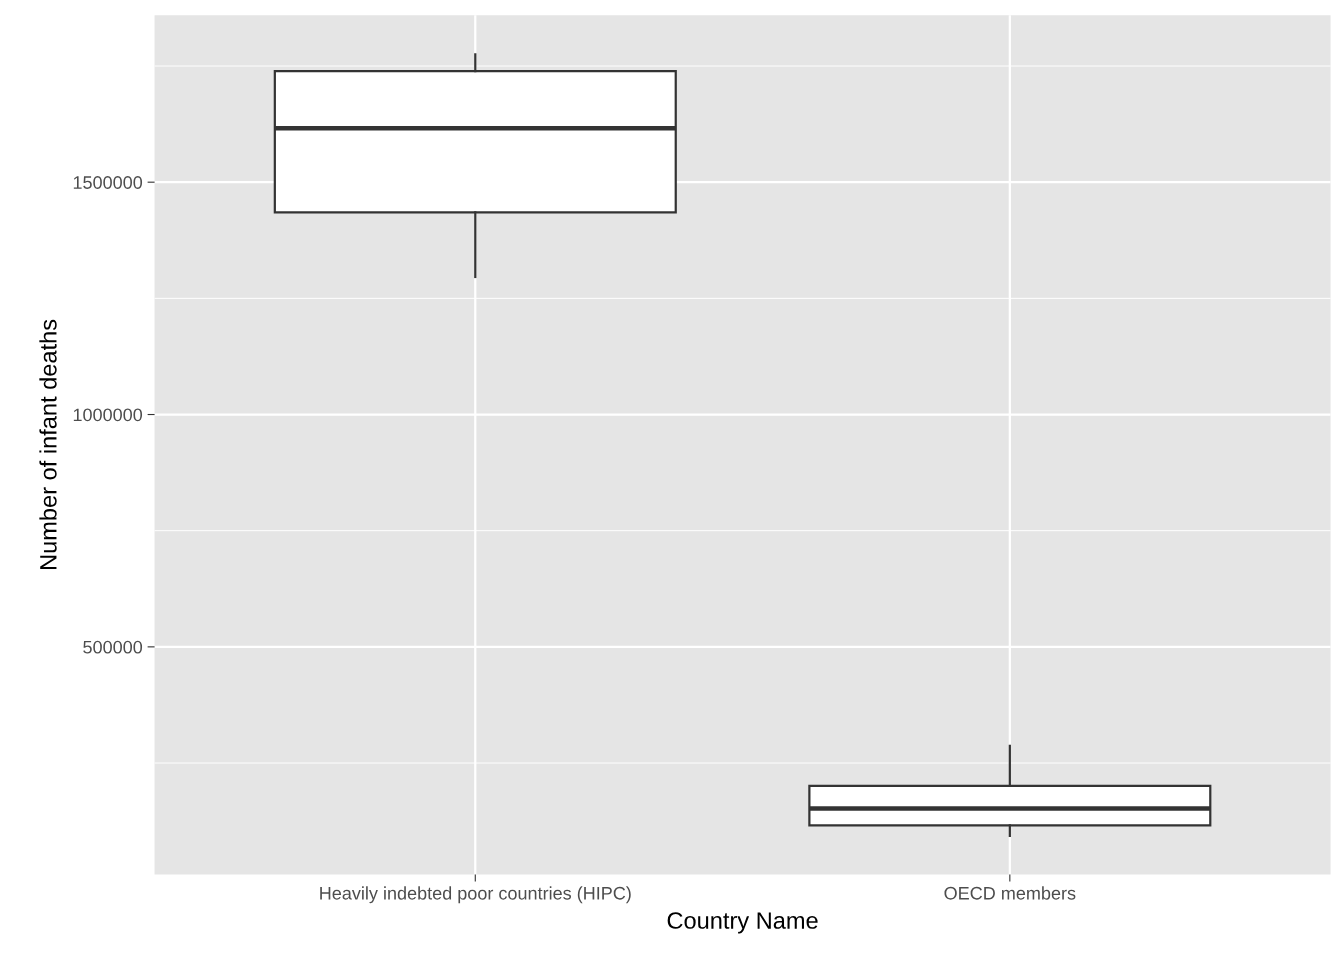 The width and height of the screenshot is (1344, 960). What do you see at coordinates (113, 647) in the screenshot?
I see `y-tick-label: 500000` at bounding box center [113, 647].